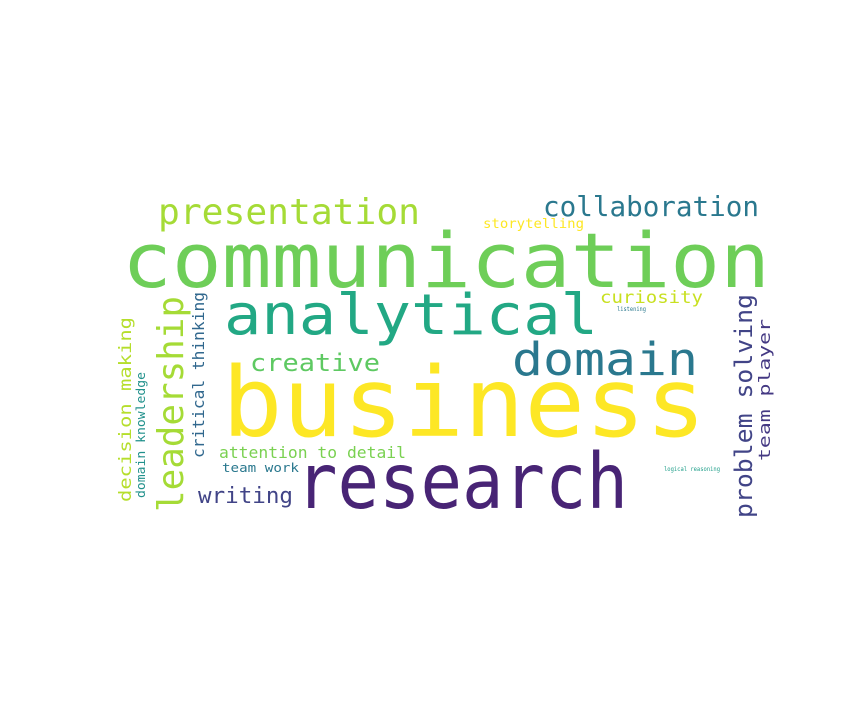 The height and width of the screenshot is (720, 864). I want to click on word-critical-thinking: critical thinking, so click(198, 375).